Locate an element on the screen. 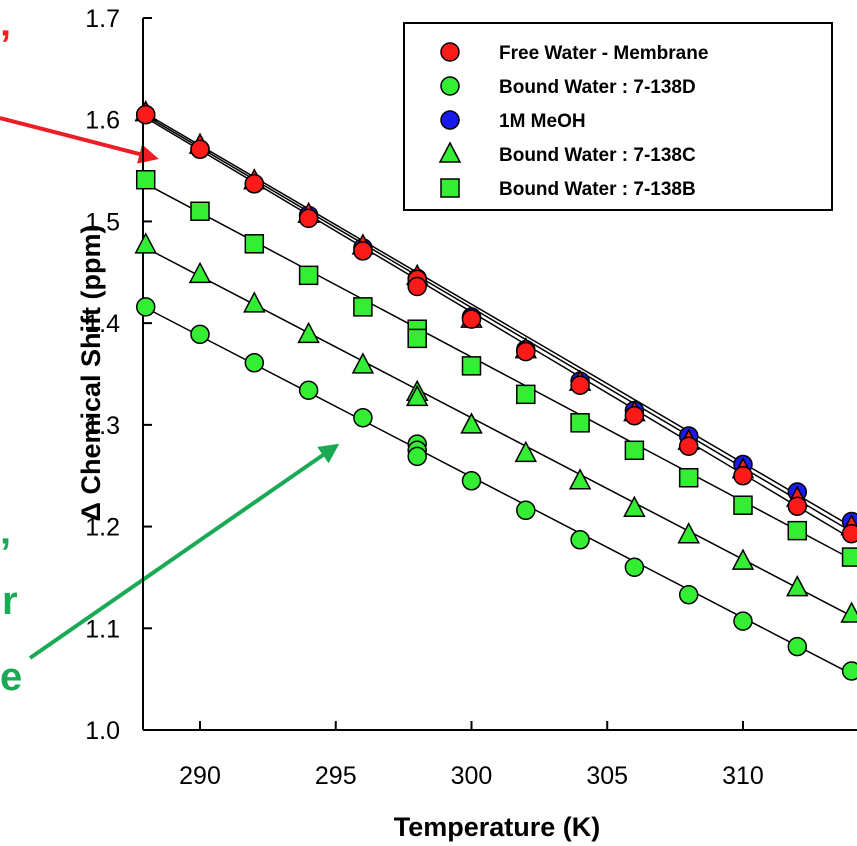  annotation-green-mark-2: r is located at coordinates (10, 601).